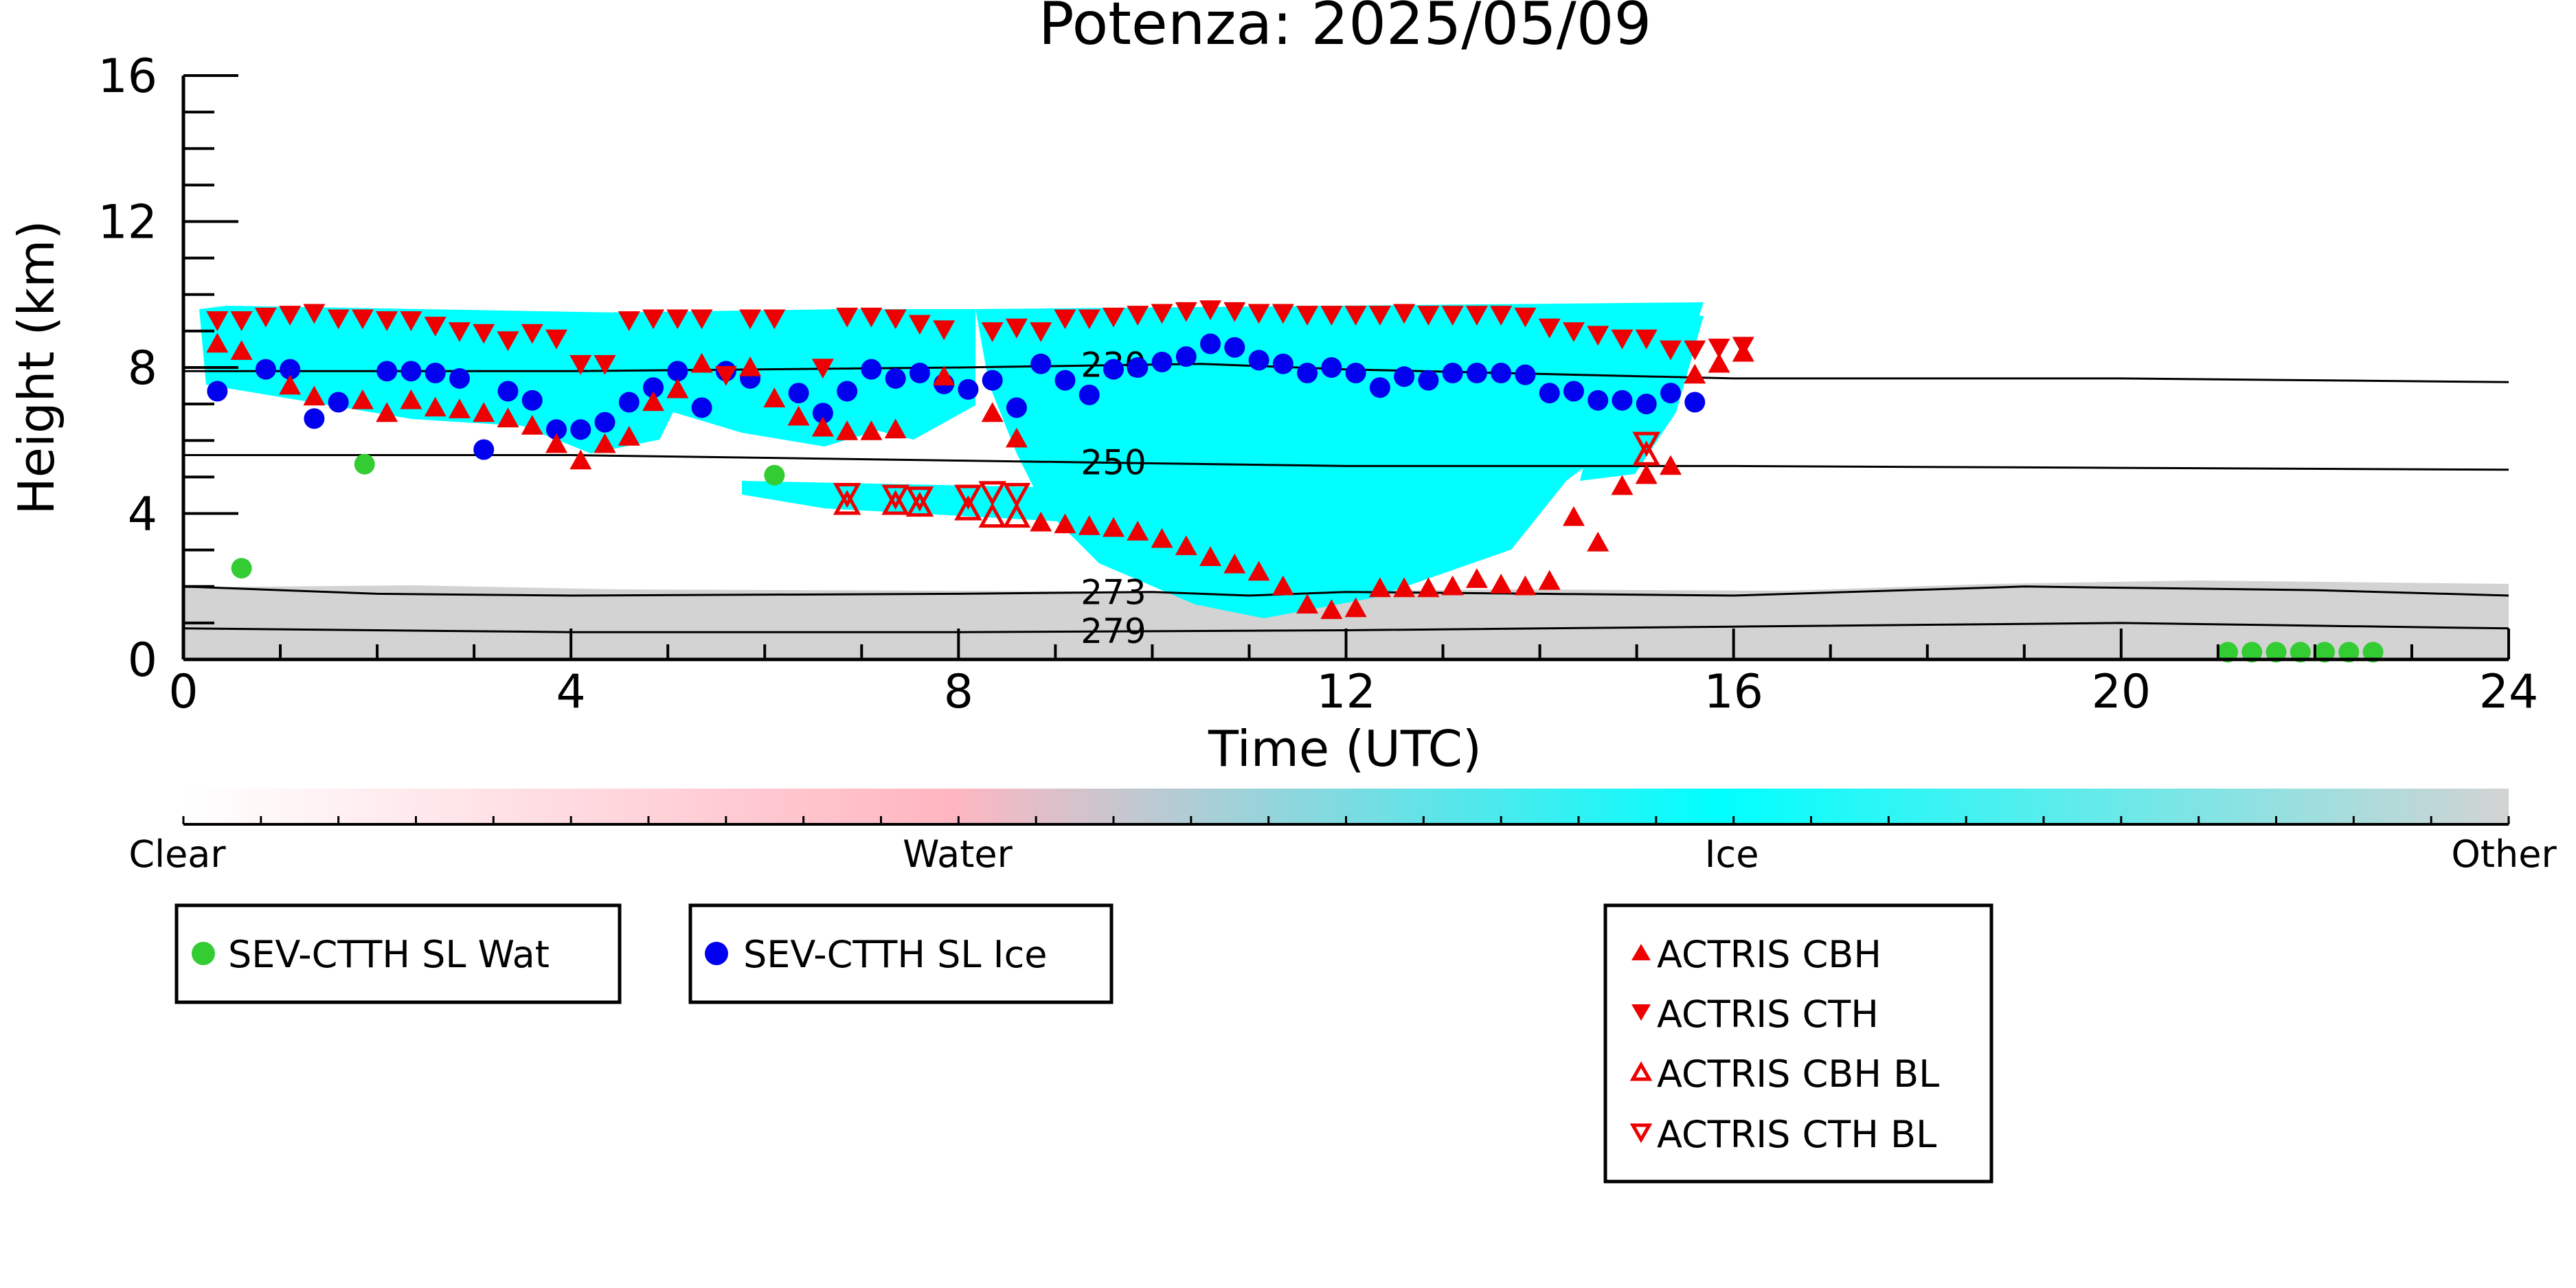 This screenshot has width=2576, height=1288. What do you see at coordinates (1798, 1043) in the screenshot?
I see `legend-box` at bounding box center [1798, 1043].